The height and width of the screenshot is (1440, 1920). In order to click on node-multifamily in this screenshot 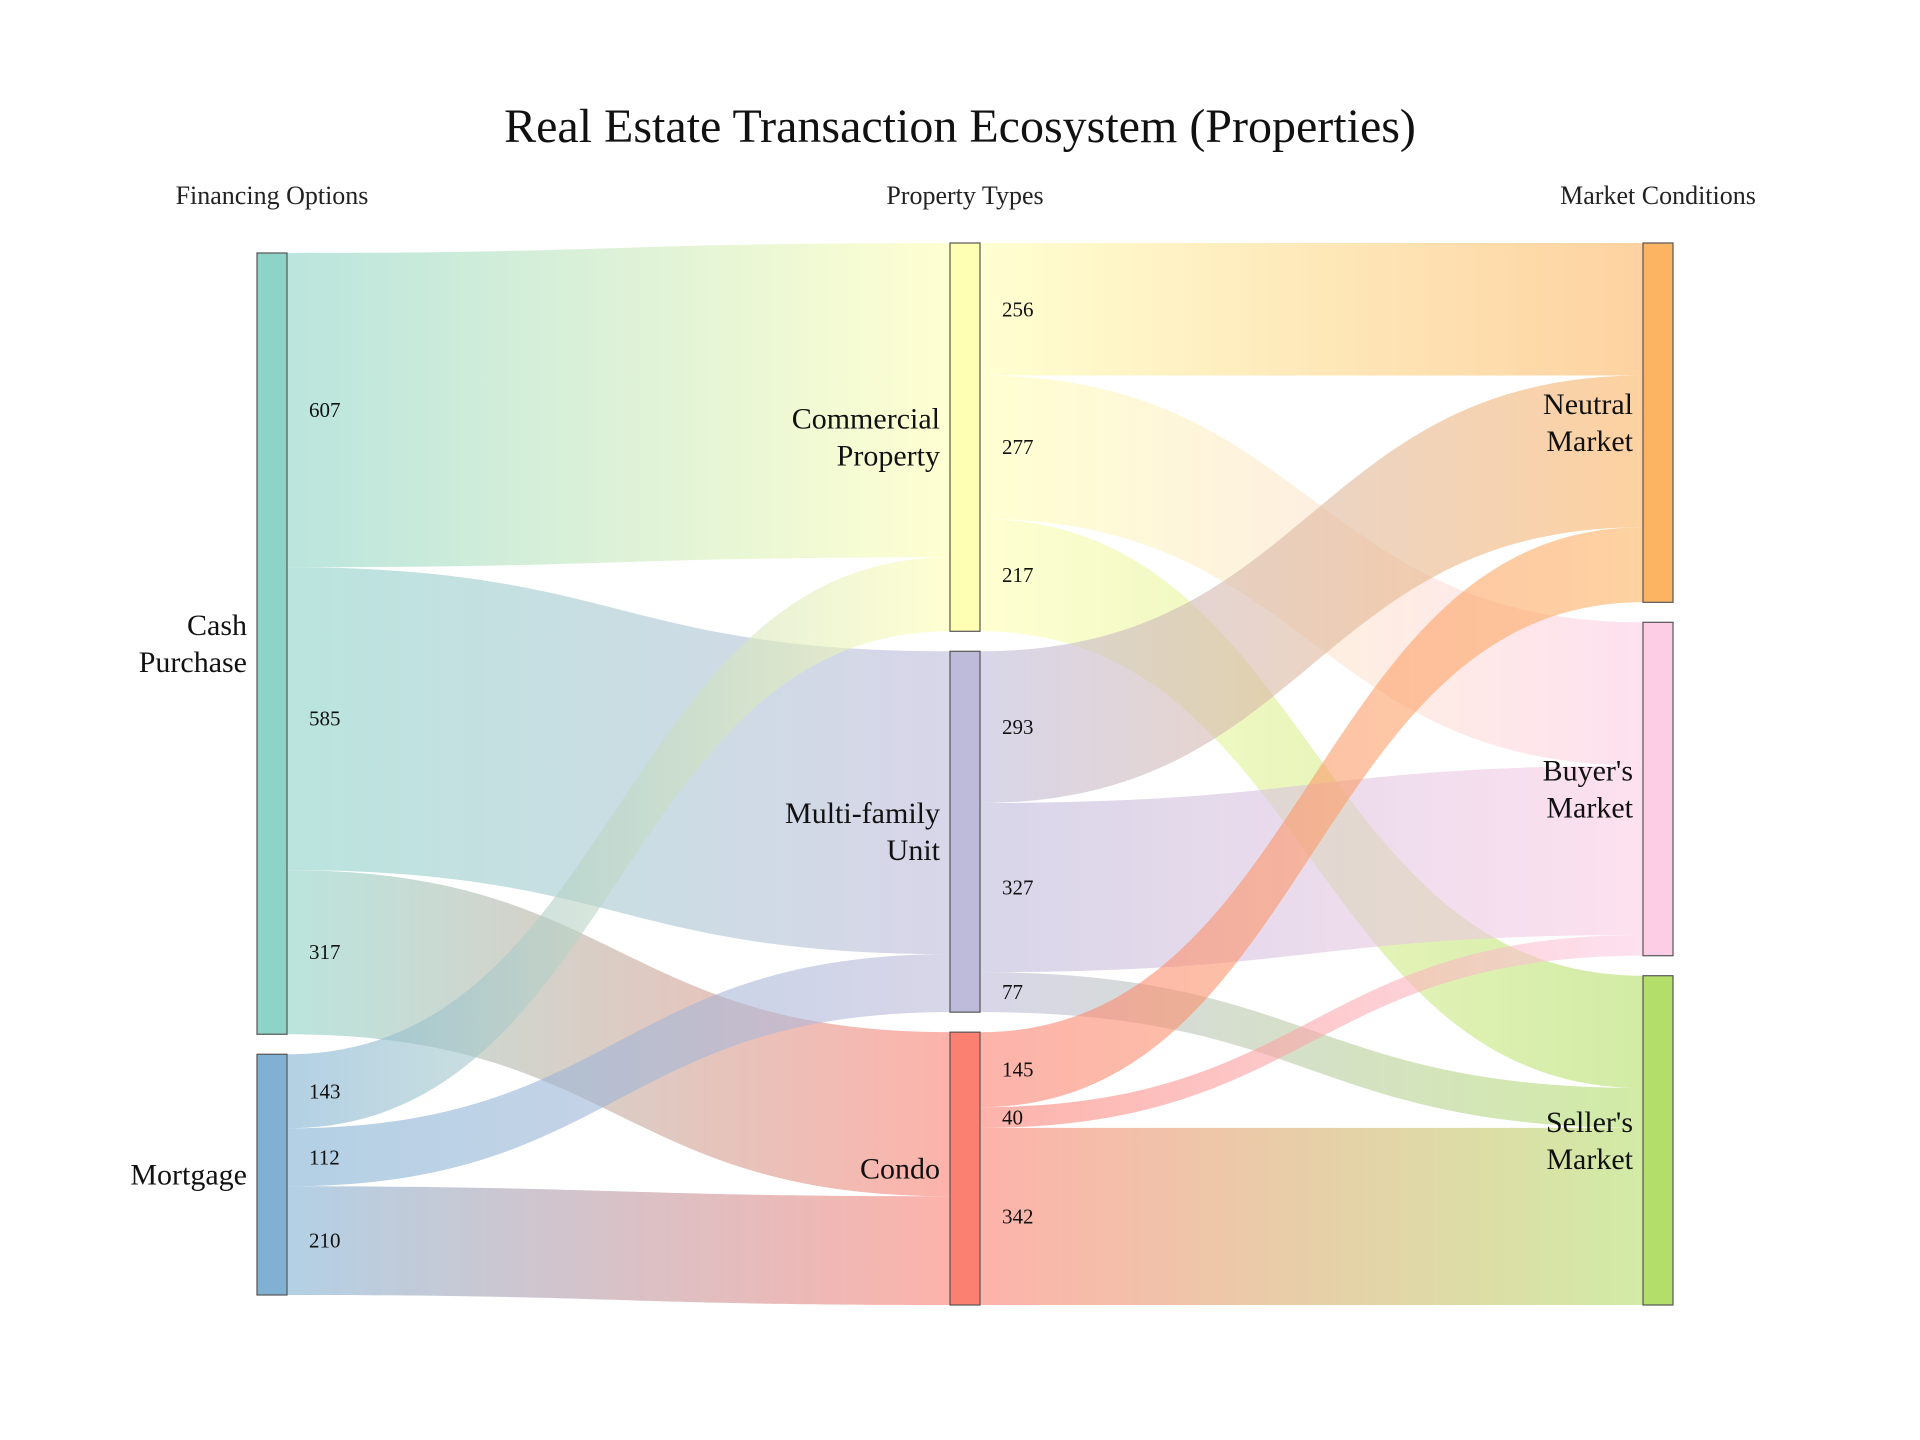, I will do `click(965, 831)`.